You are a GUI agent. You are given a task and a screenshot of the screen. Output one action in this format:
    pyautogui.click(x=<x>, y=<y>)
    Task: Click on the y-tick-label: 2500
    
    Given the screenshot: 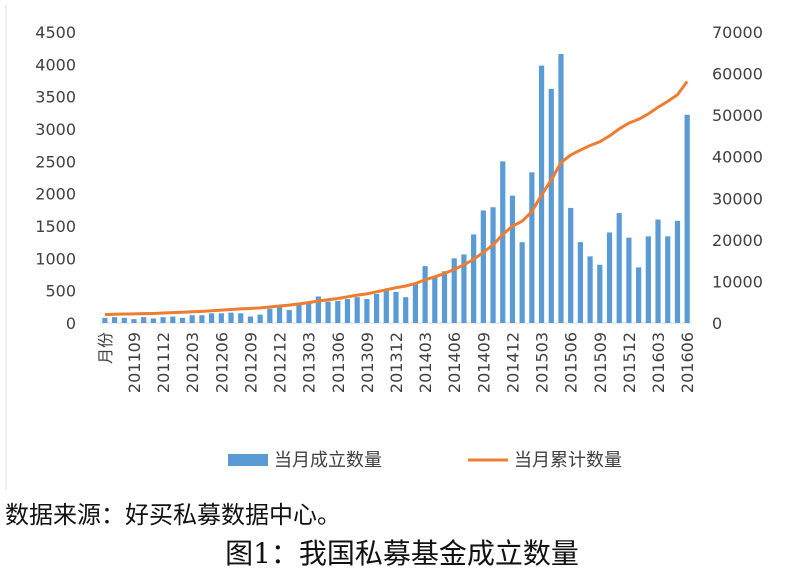 What is the action you would take?
    pyautogui.click(x=55, y=161)
    